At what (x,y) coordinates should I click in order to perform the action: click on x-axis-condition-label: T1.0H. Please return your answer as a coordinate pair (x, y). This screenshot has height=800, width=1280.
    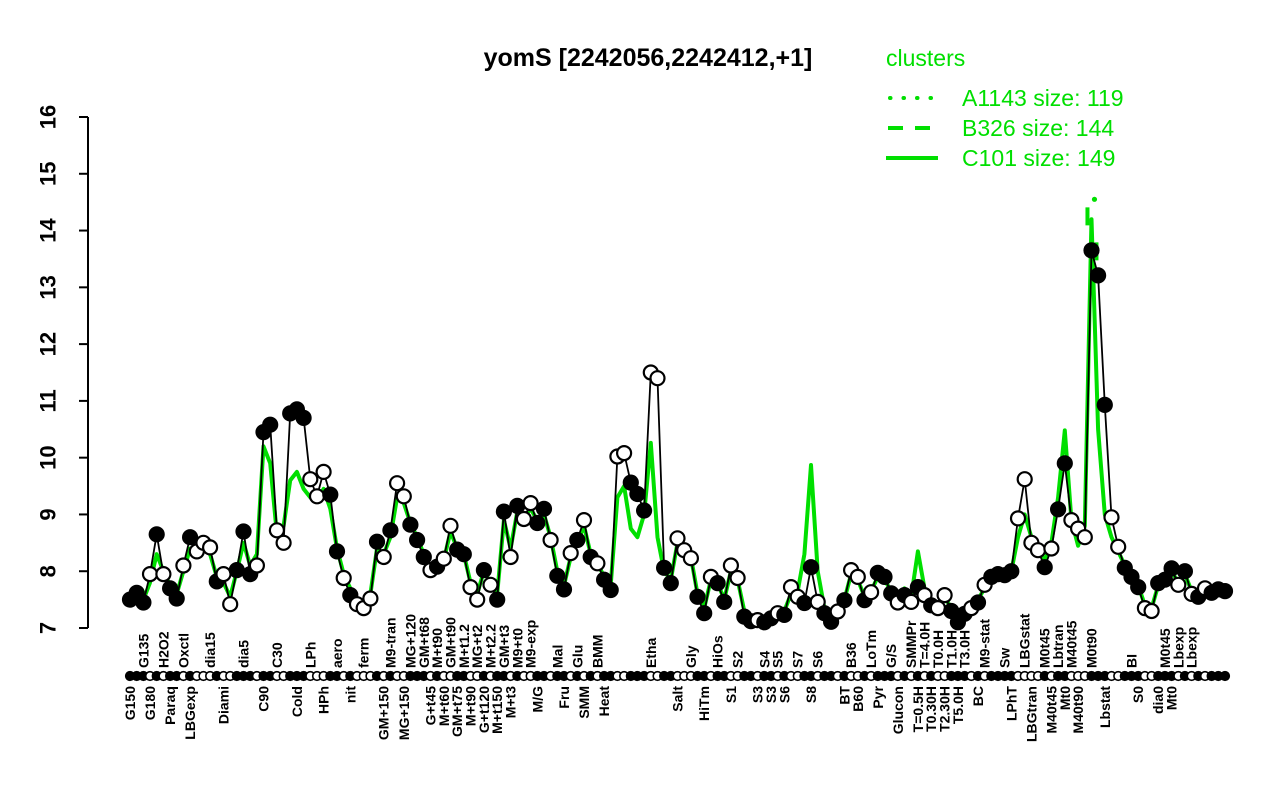
    Looking at the image, I should click on (951, 649).